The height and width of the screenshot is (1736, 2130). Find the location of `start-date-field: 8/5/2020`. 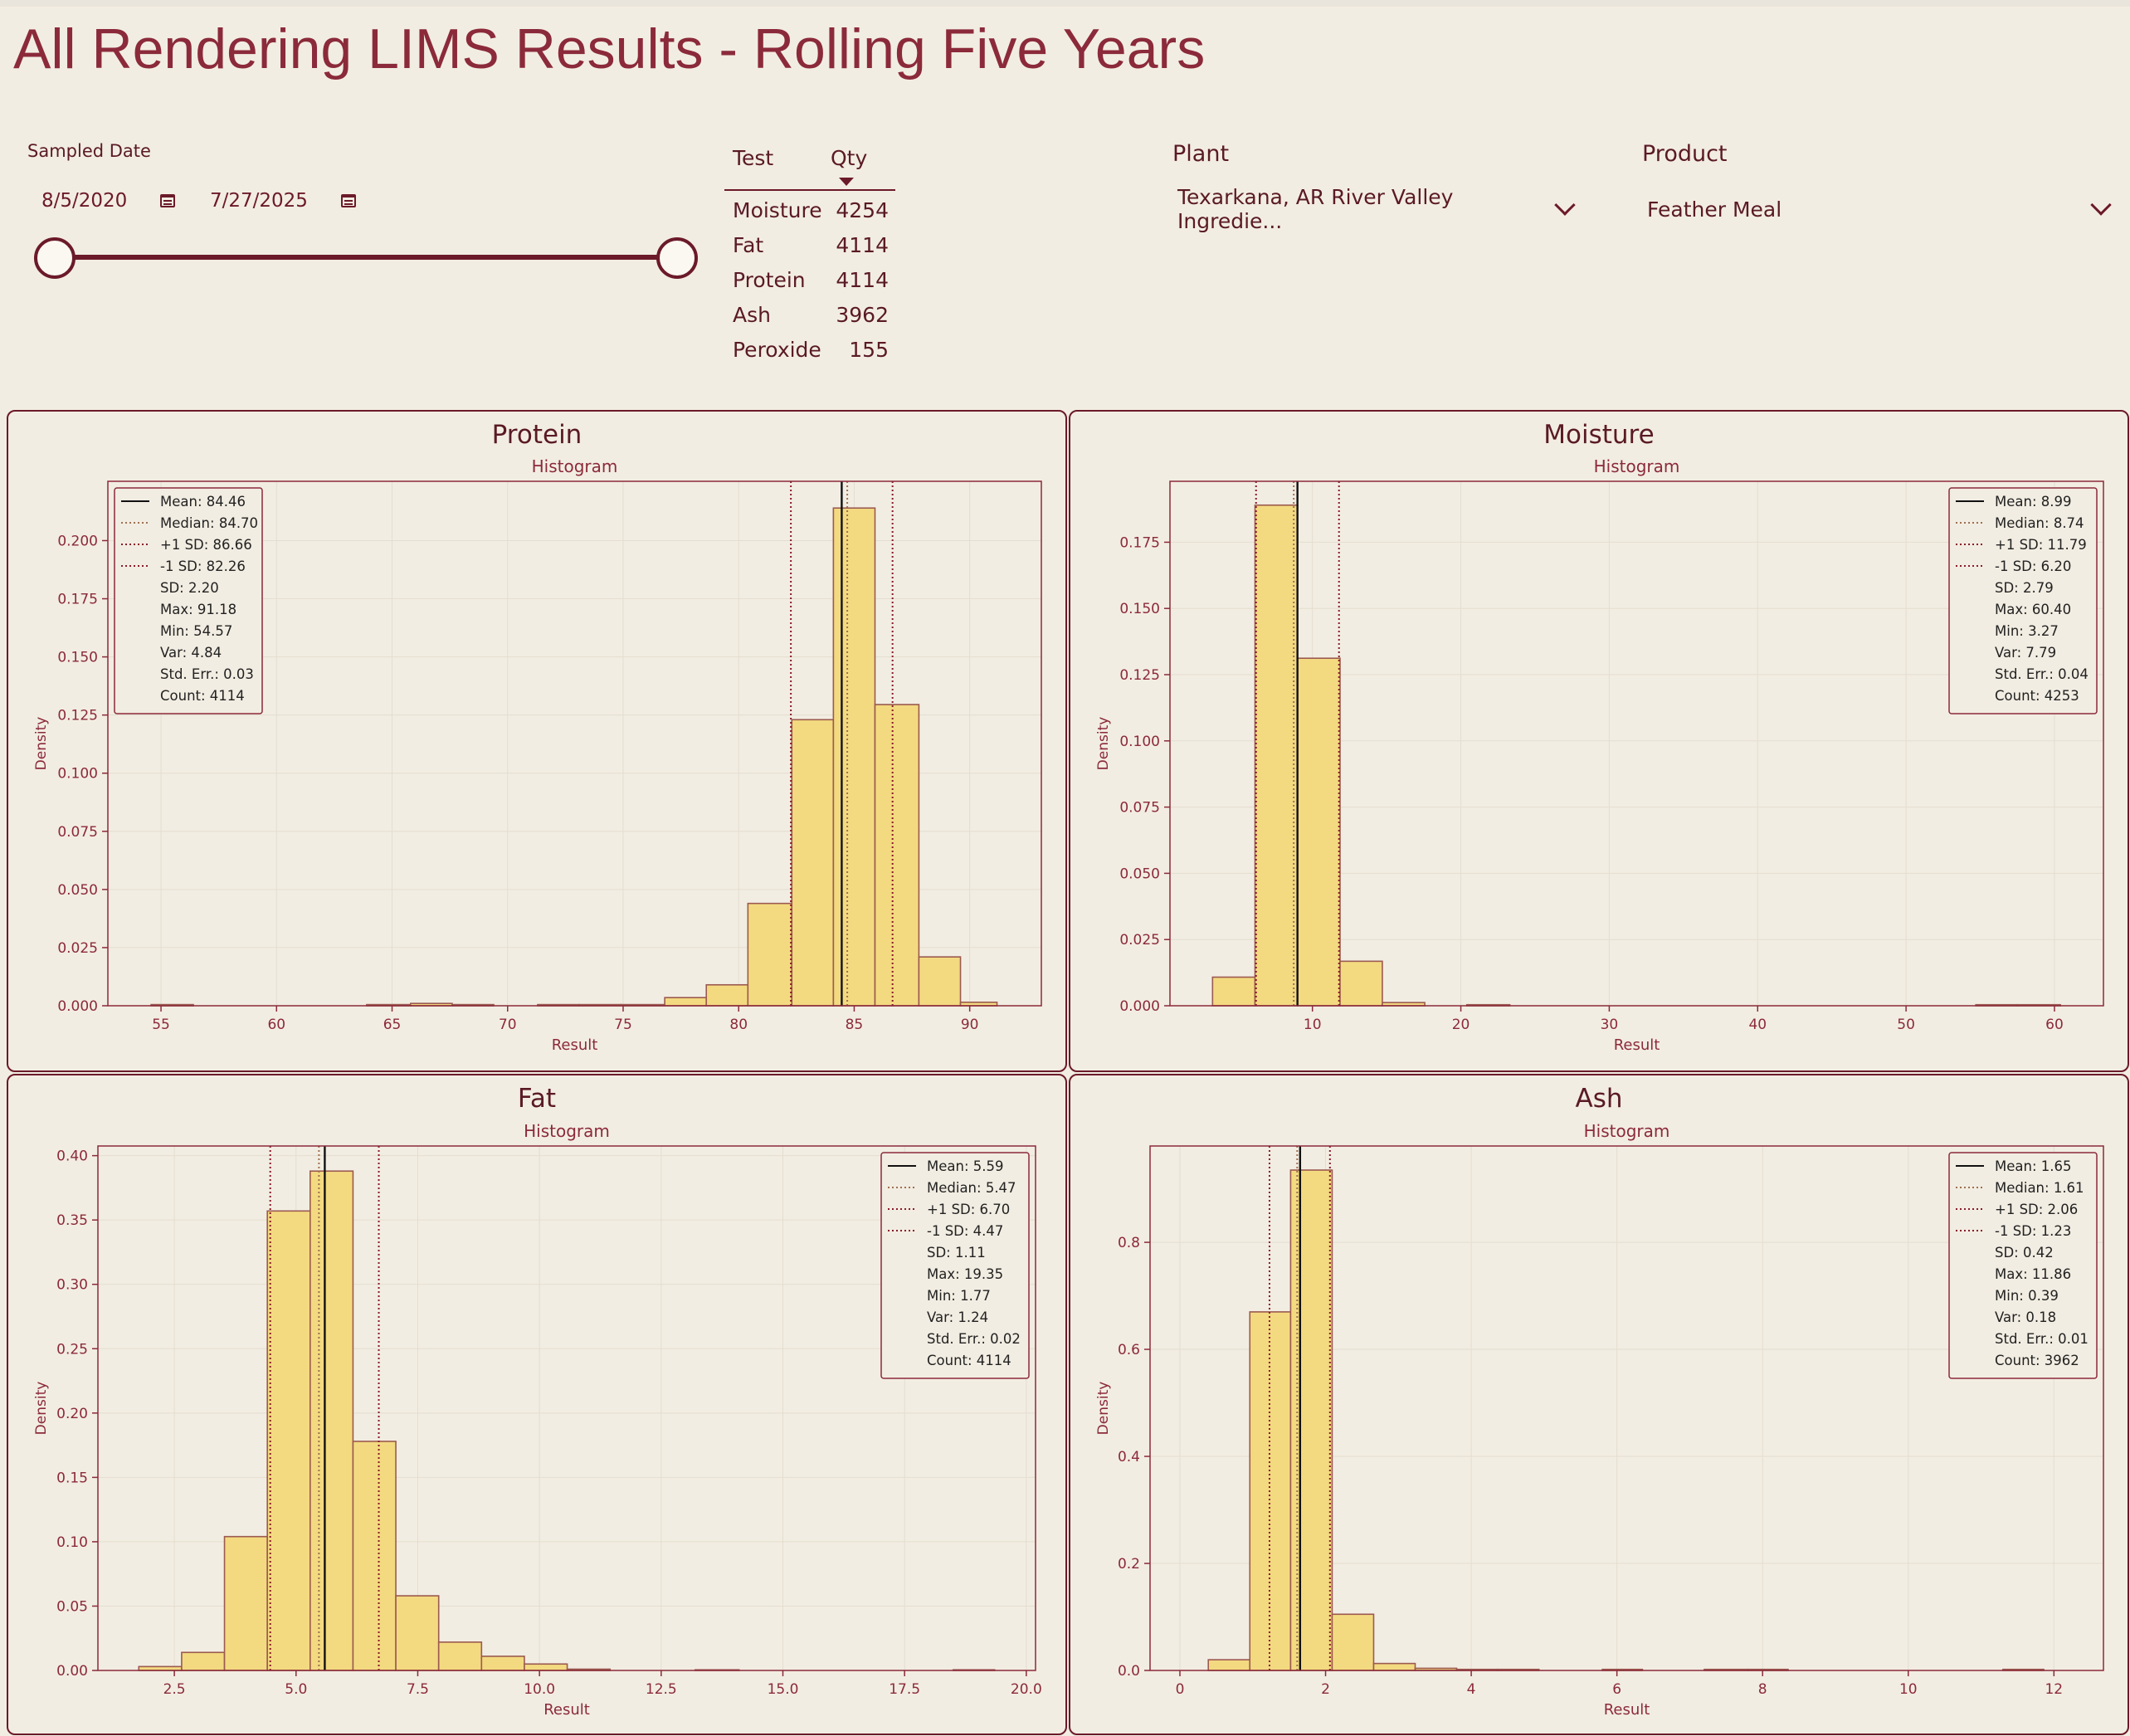

start-date-field: 8/5/2020 is located at coordinates (109, 201).